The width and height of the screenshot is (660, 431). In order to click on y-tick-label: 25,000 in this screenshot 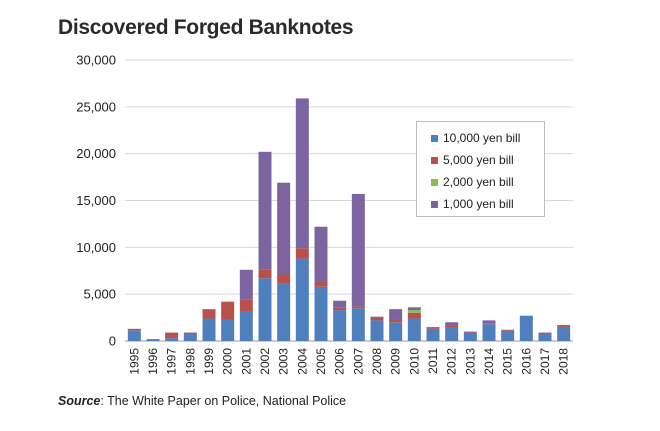, I will do `click(96, 106)`.